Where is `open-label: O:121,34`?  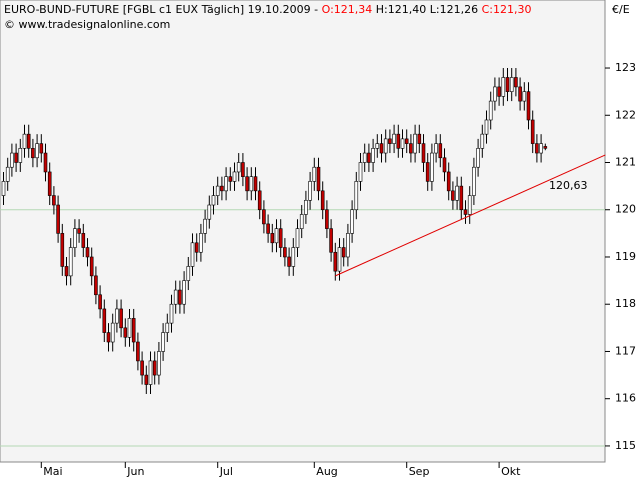 open-label: O:121,34 is located at coordinates (347, 9).